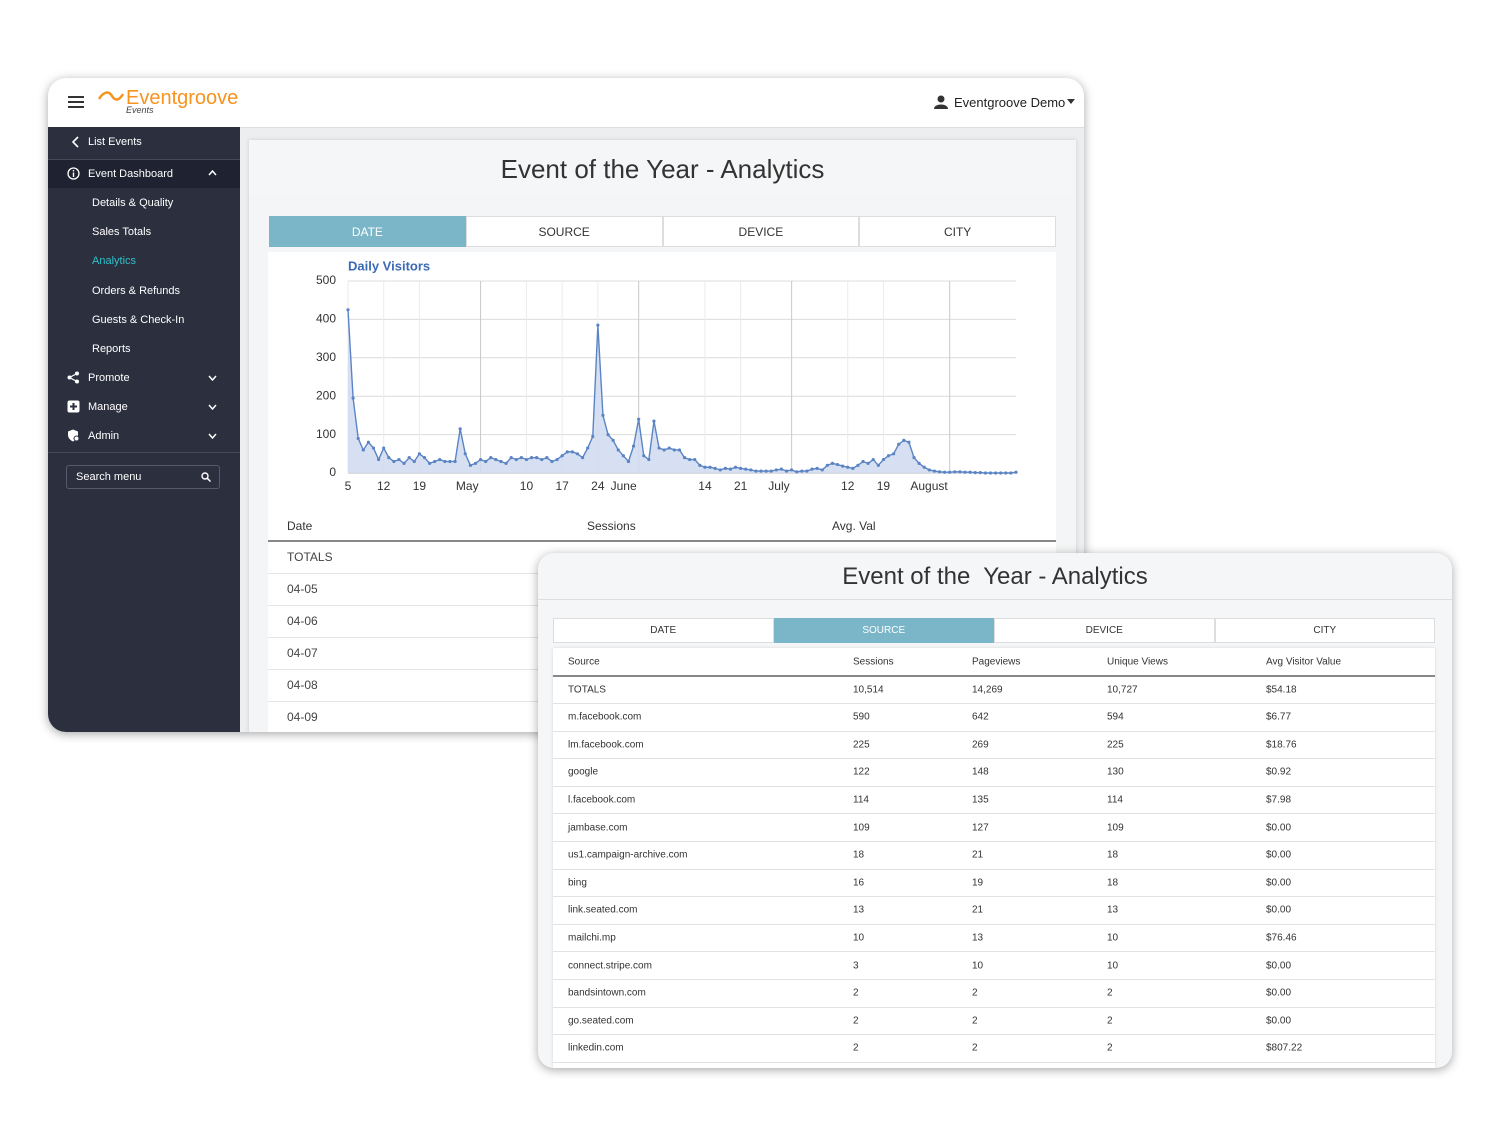  Describe the element at coordinates (566, 103) in the screenshot. I see `top-bar: Eventgroove Events Eventgroove Demo` at that location.